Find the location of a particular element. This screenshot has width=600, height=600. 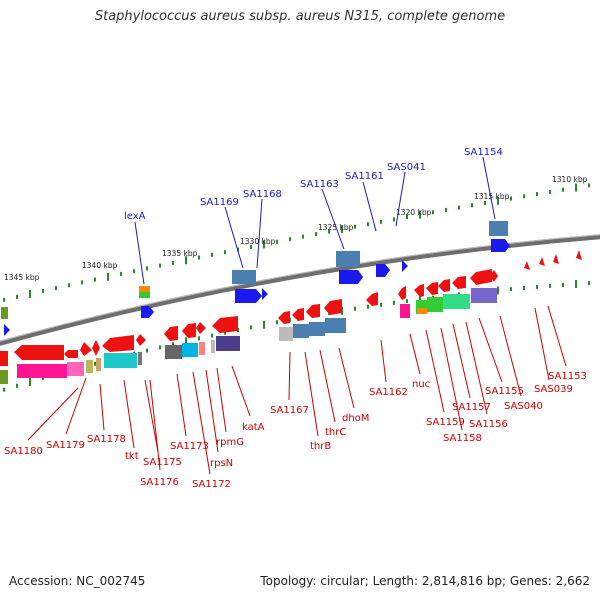

minor-tick is located at coordinates (95, 279).